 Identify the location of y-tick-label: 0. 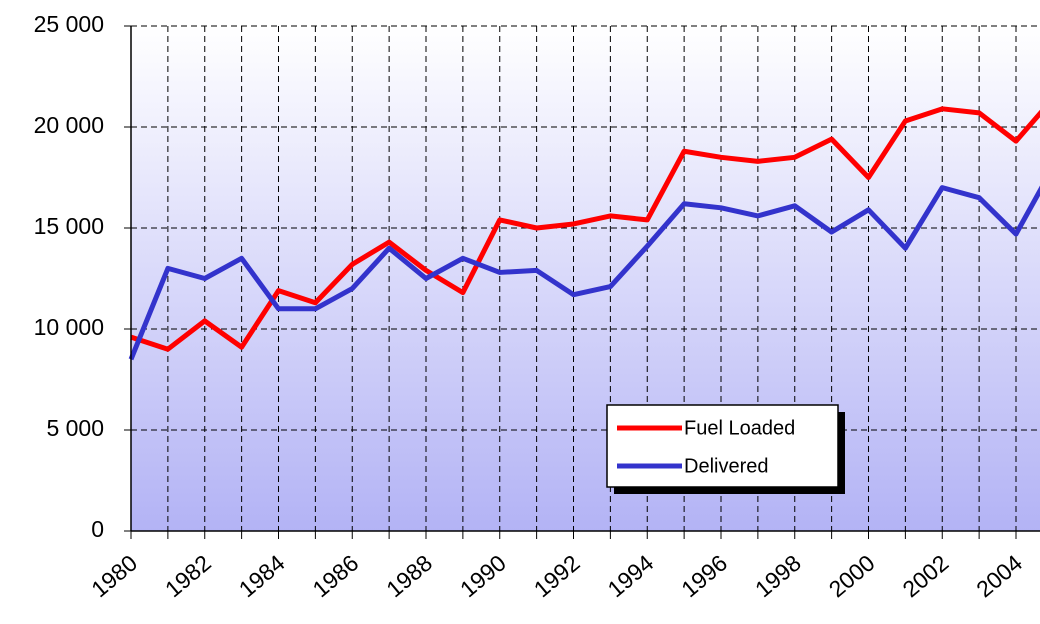
(97, 529).